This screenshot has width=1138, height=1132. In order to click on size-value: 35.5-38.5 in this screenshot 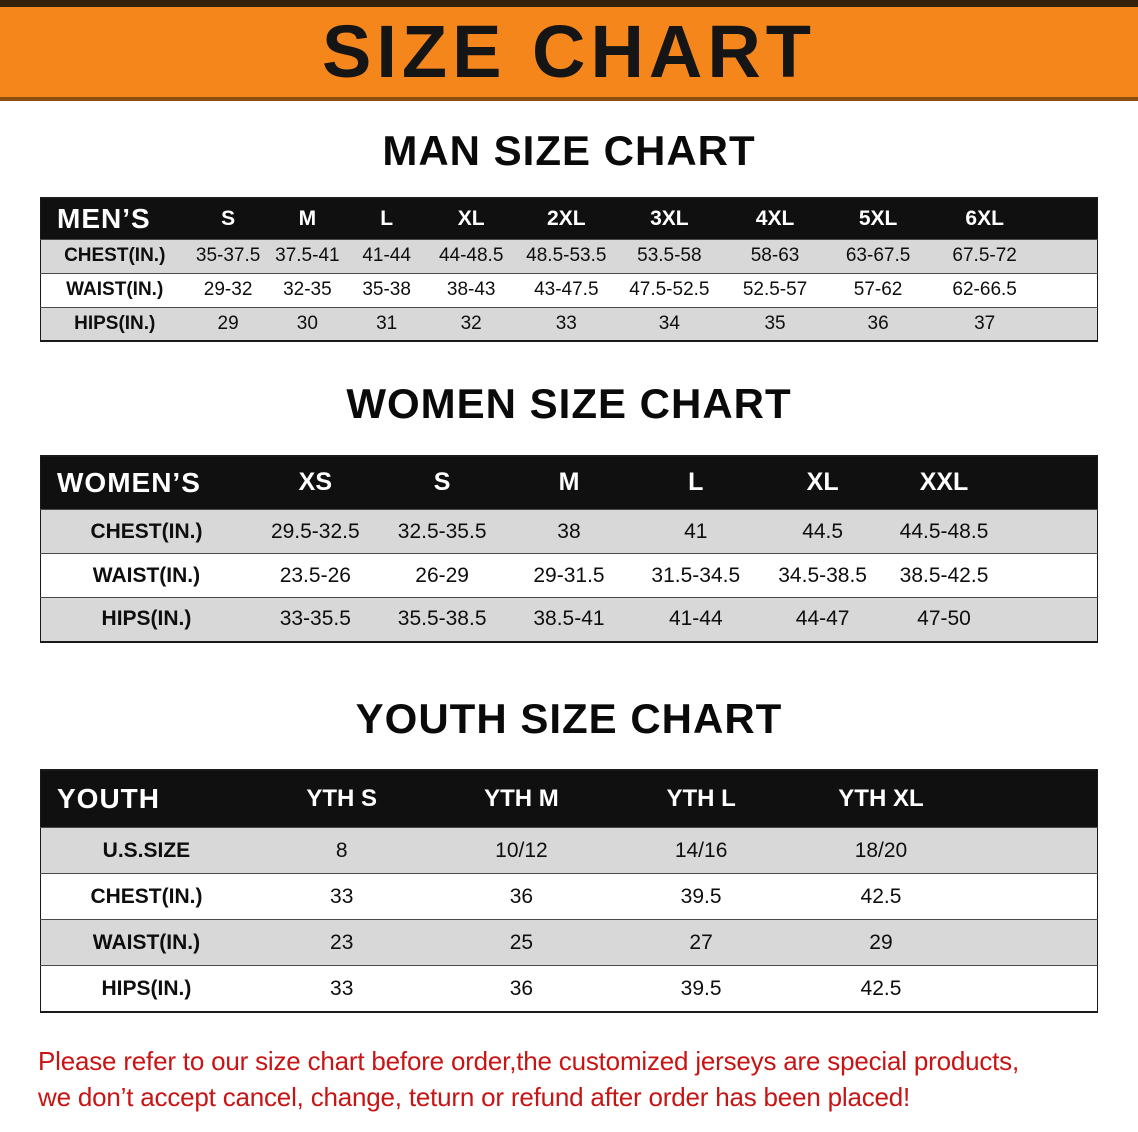, I will do `click(442, 619)`.